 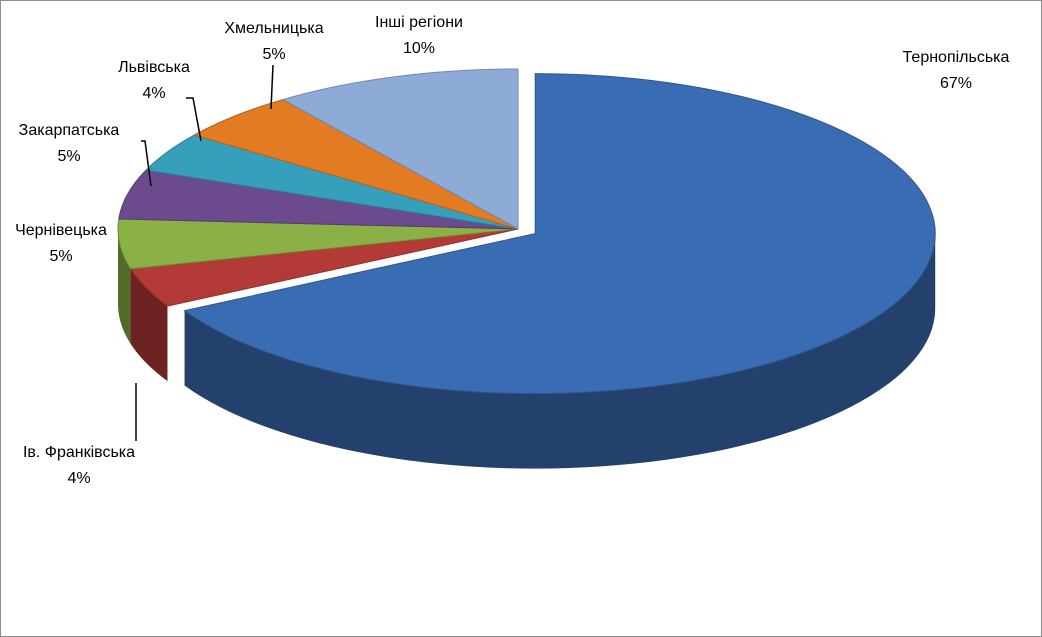 What do you see at coordinates (61, 230) in the screenshot?
I see `slice-label: Чернівецька` at bounding box center [61, 230].